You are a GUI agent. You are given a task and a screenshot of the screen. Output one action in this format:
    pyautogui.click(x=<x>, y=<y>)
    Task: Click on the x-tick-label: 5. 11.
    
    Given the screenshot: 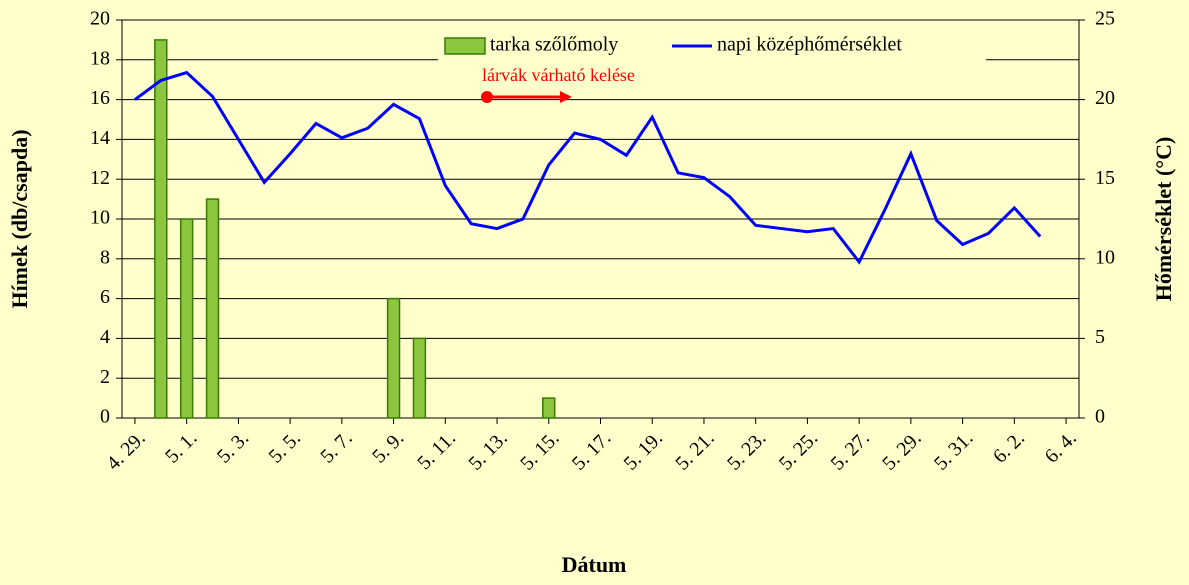 What is the action you would take?
    pyautogui.click(x=436, y=450)
    